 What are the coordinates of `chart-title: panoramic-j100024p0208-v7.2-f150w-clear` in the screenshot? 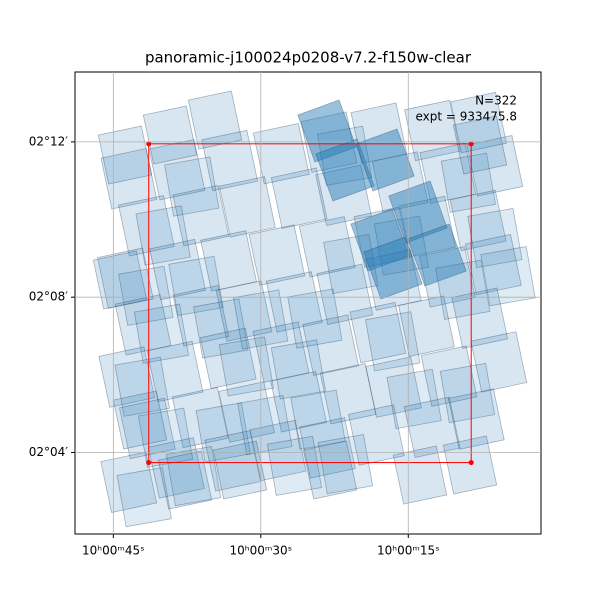 It's located at (308, 58).